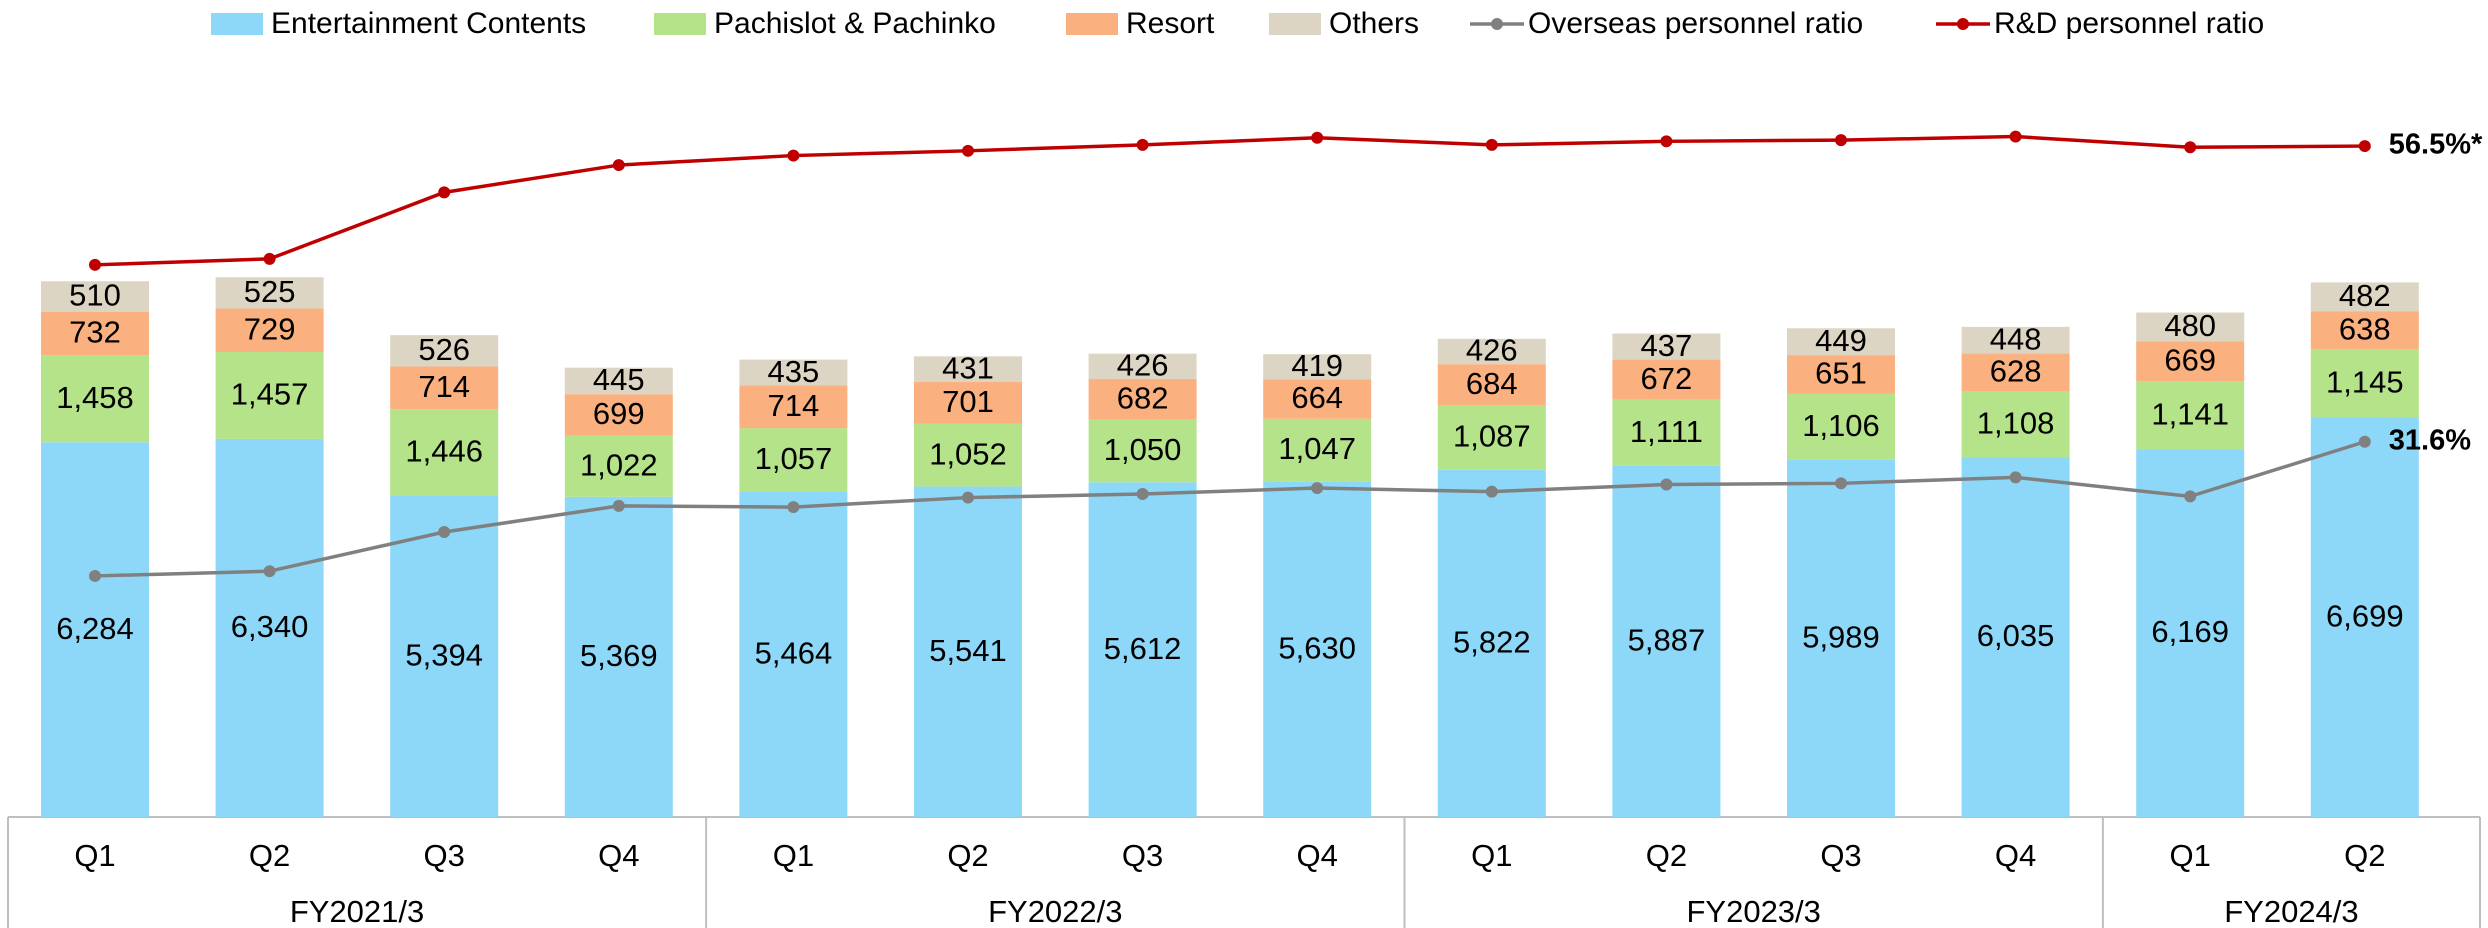 Image resolution: width=2488 pixels, height=928 pixels. Describe the element at coordinates (1841, 373) in the screenshot. I see `bar-label: 651` at that location.